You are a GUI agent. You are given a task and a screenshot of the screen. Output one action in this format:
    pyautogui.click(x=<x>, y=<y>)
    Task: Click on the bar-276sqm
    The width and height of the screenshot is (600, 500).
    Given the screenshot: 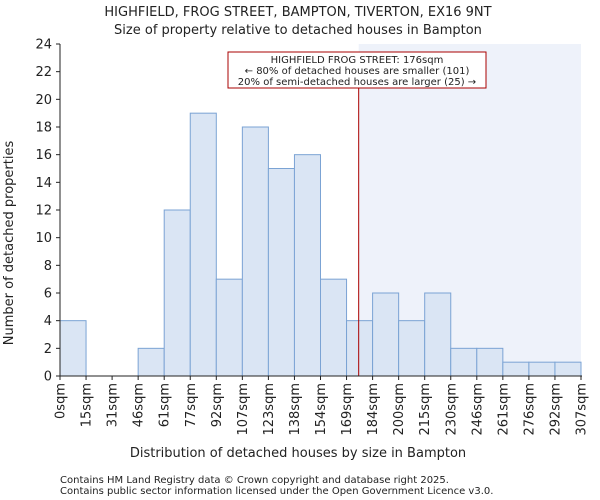 What is the action you would take?
    pyautogui.click(x=542, y=369)
    